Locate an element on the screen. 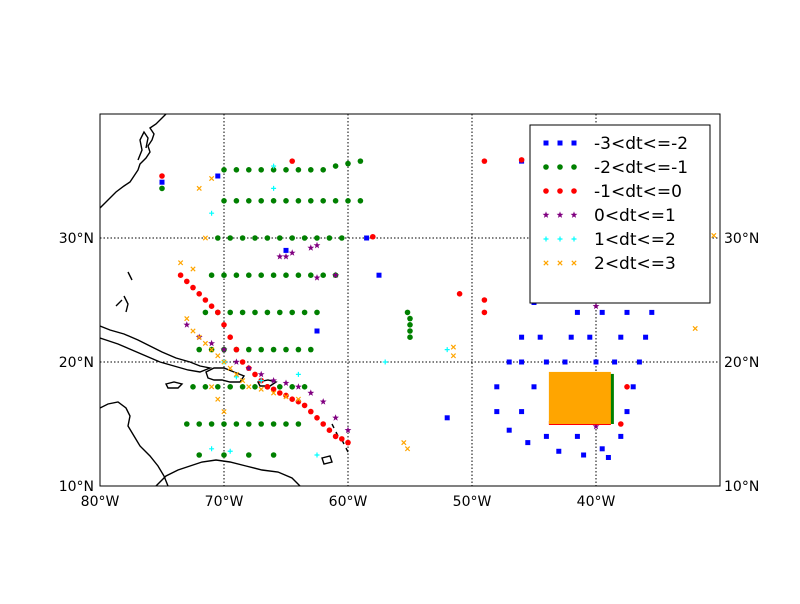 This screenshot has height=604, width=800. lat-tick-label-right: 30°N is located at coordinates (741, 239).